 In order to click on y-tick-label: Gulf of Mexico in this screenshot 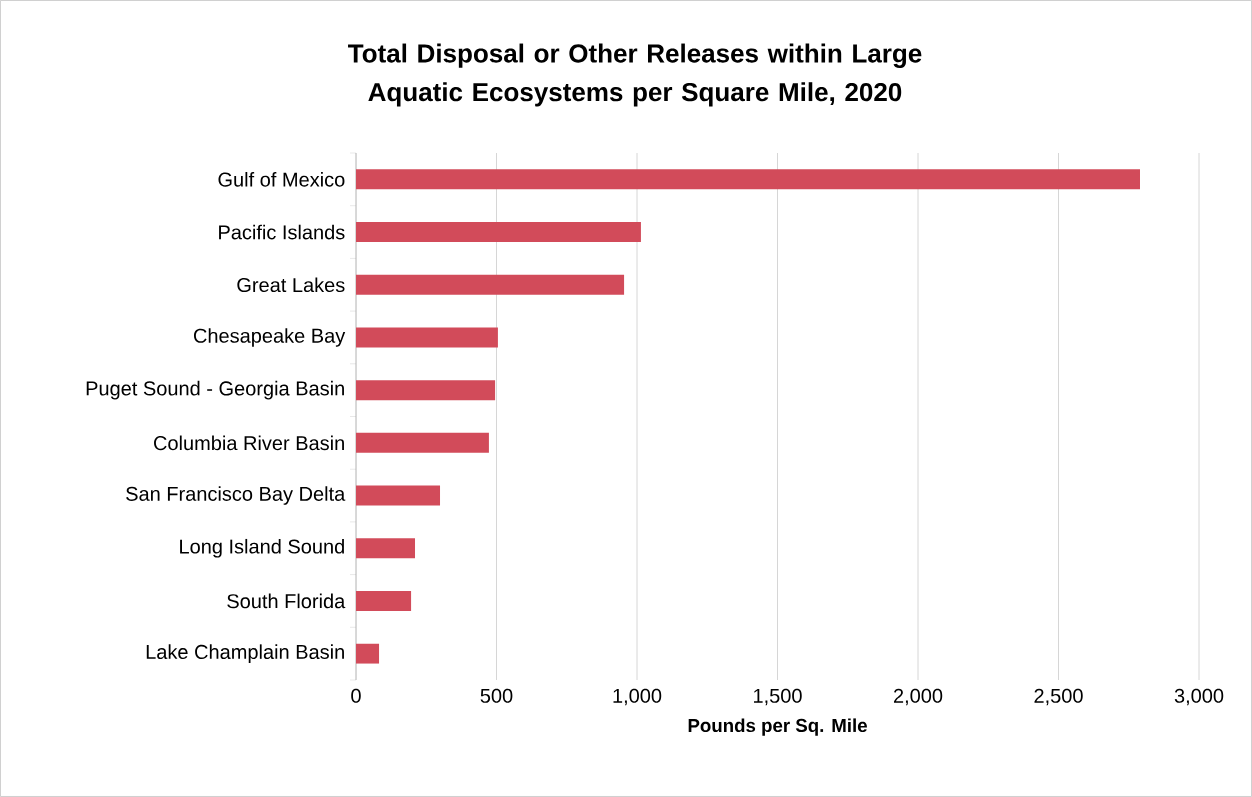, I will do `click(281, 179)`.